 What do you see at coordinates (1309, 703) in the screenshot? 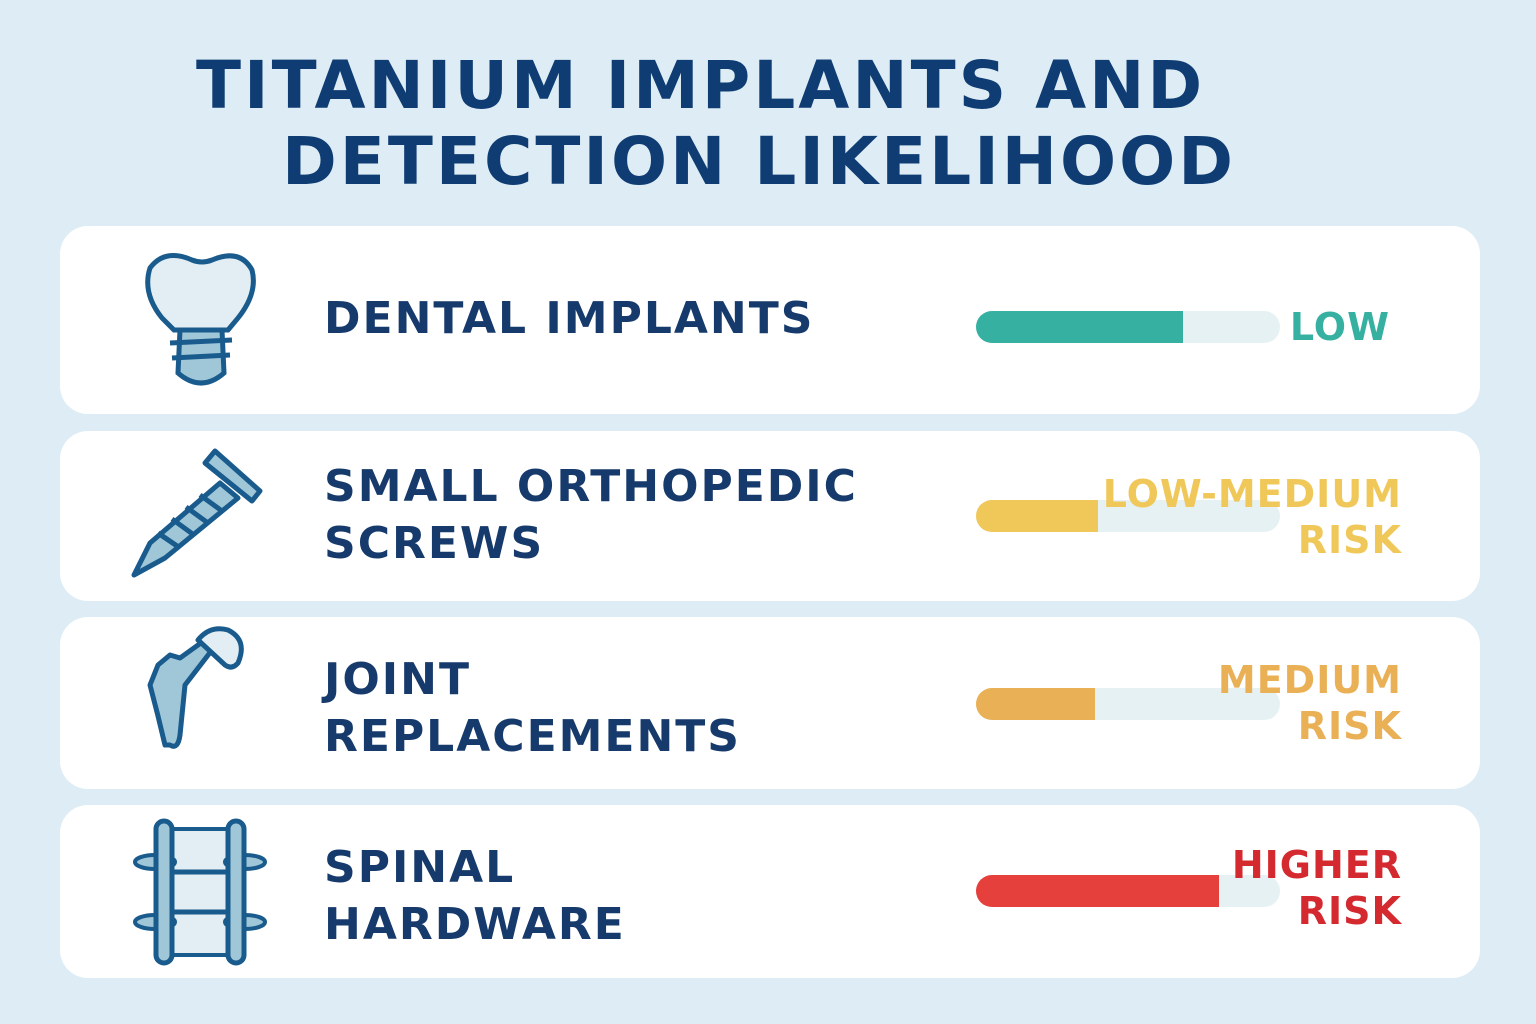
I see `risk-label: MEDIUM RISK` at bounding box center [1309, 703].